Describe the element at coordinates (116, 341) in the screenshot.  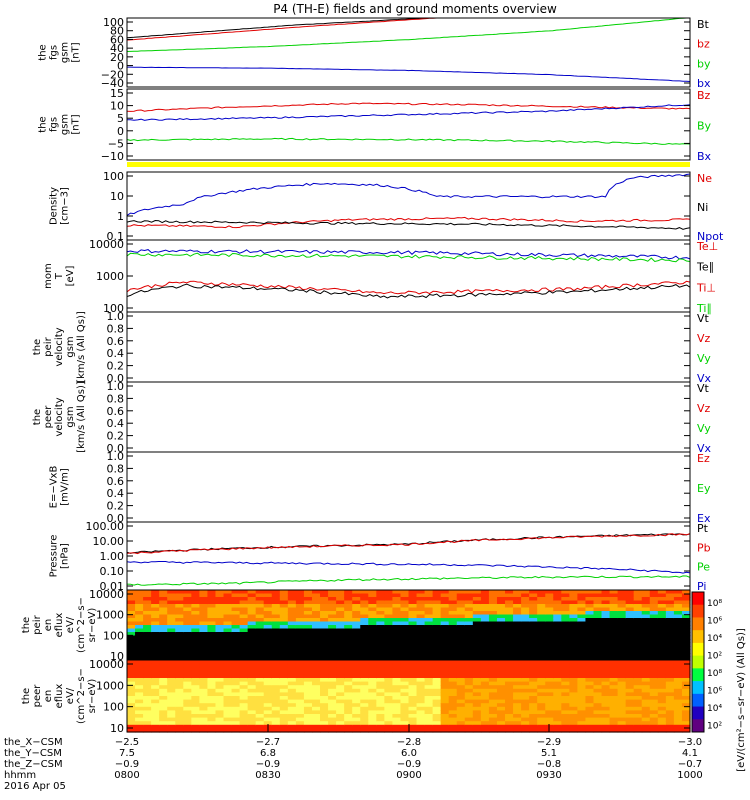
I see `y-tick-label: 0.6` at that location.